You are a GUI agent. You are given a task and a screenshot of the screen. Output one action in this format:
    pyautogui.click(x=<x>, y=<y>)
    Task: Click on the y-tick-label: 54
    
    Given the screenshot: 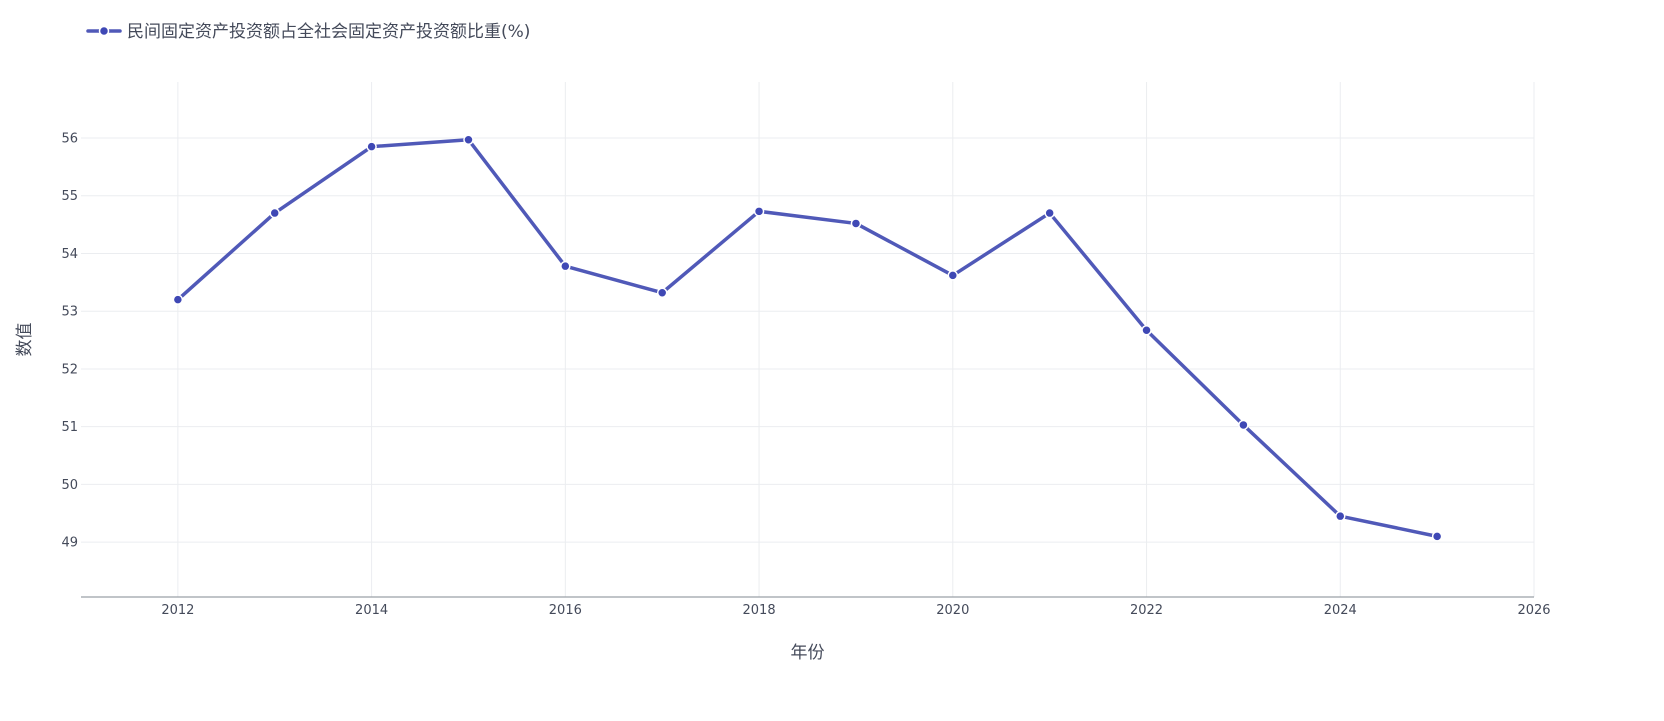 What is the action you would take?
    pyautogui.click(x=69, y=254)
    